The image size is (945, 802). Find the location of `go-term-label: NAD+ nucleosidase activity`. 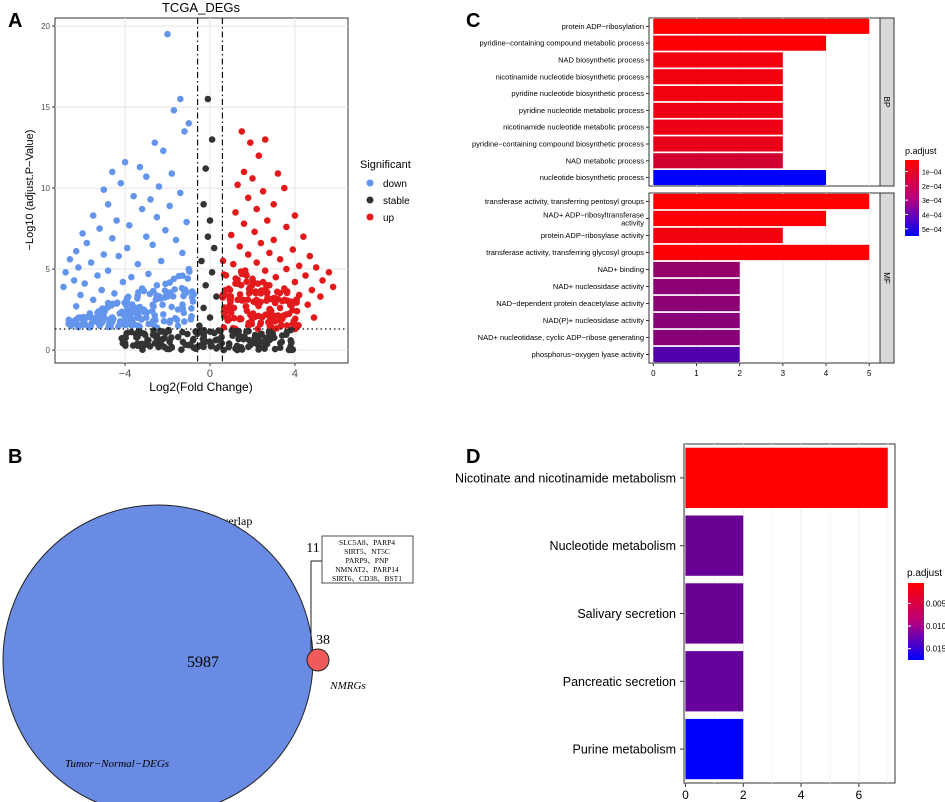

go-term-label: NAD+ nucleosidase activity is located at coordinates (598, 286).